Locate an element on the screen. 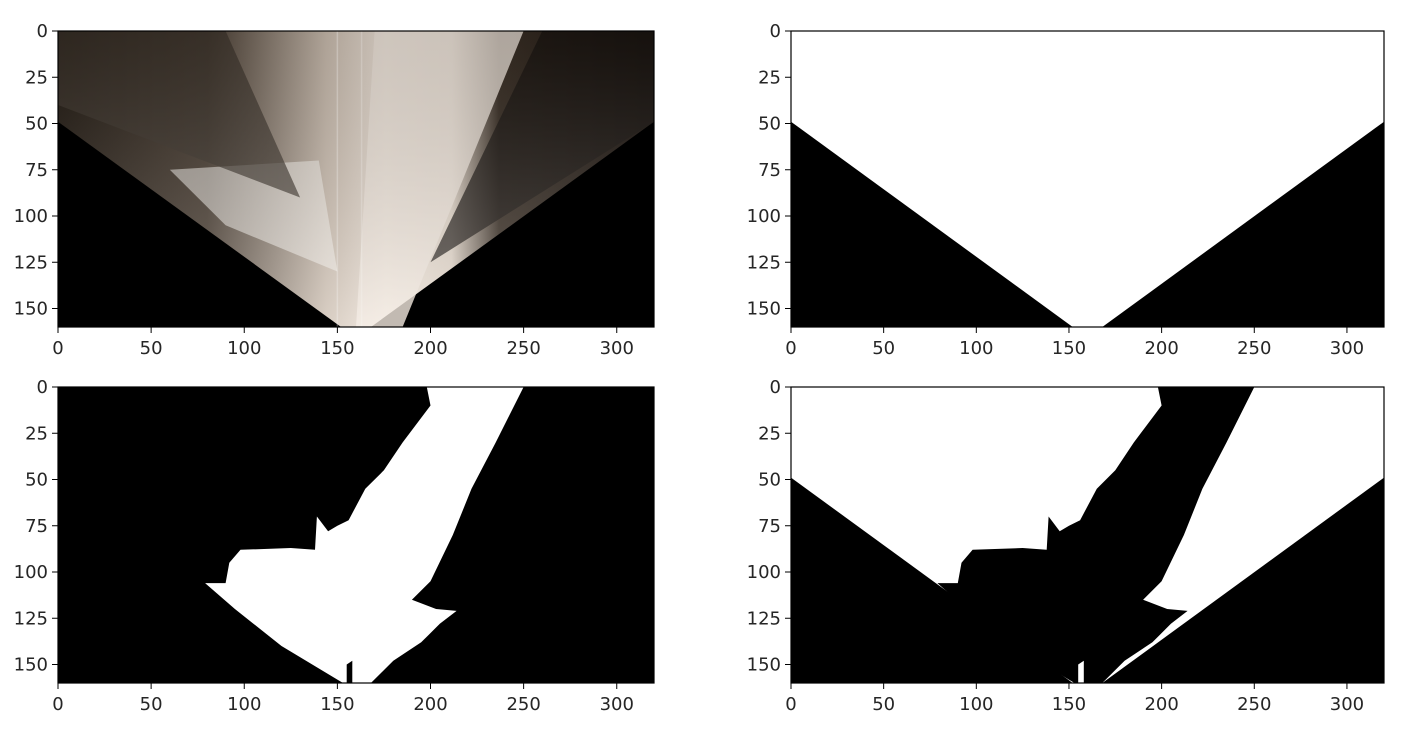 This screenshot has height=732, width=1408. mask-left-region is located at coordinates (932, 224).